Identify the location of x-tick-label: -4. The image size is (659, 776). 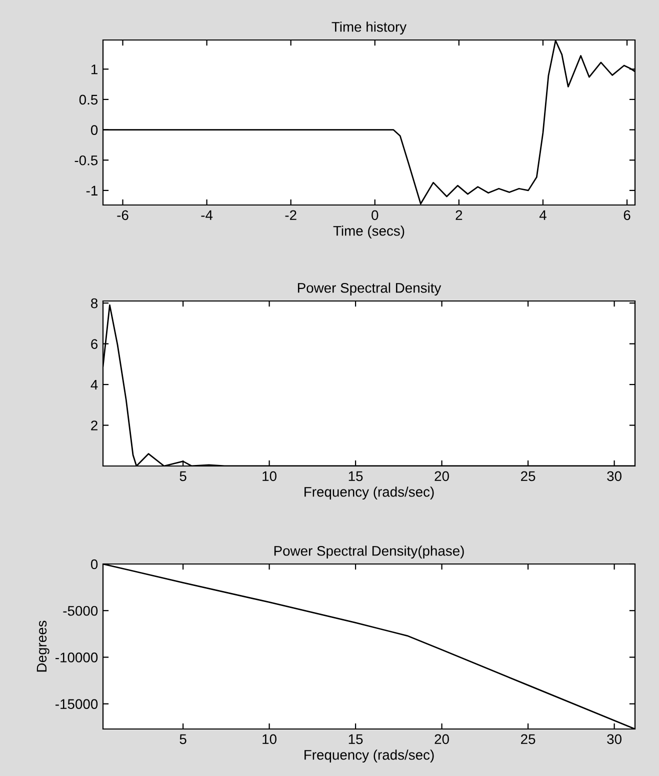
(207, 215).